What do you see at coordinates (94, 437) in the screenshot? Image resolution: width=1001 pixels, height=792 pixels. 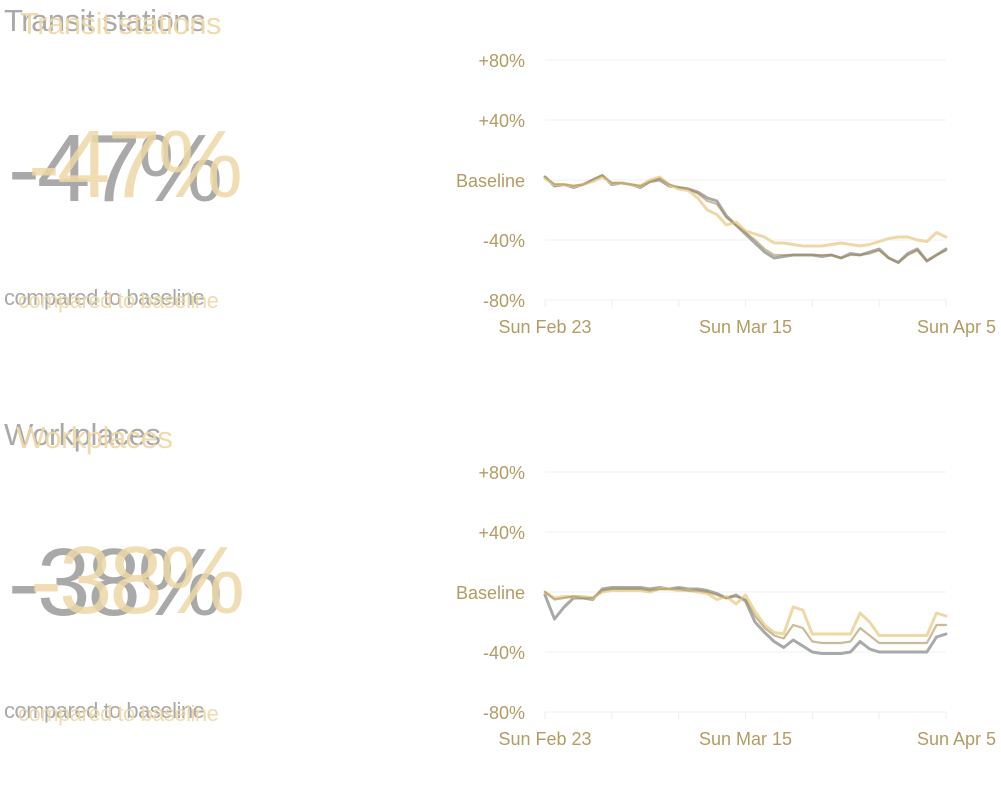 I see `panel-title-echo: Workplaces` at bounding box center [94, 437].